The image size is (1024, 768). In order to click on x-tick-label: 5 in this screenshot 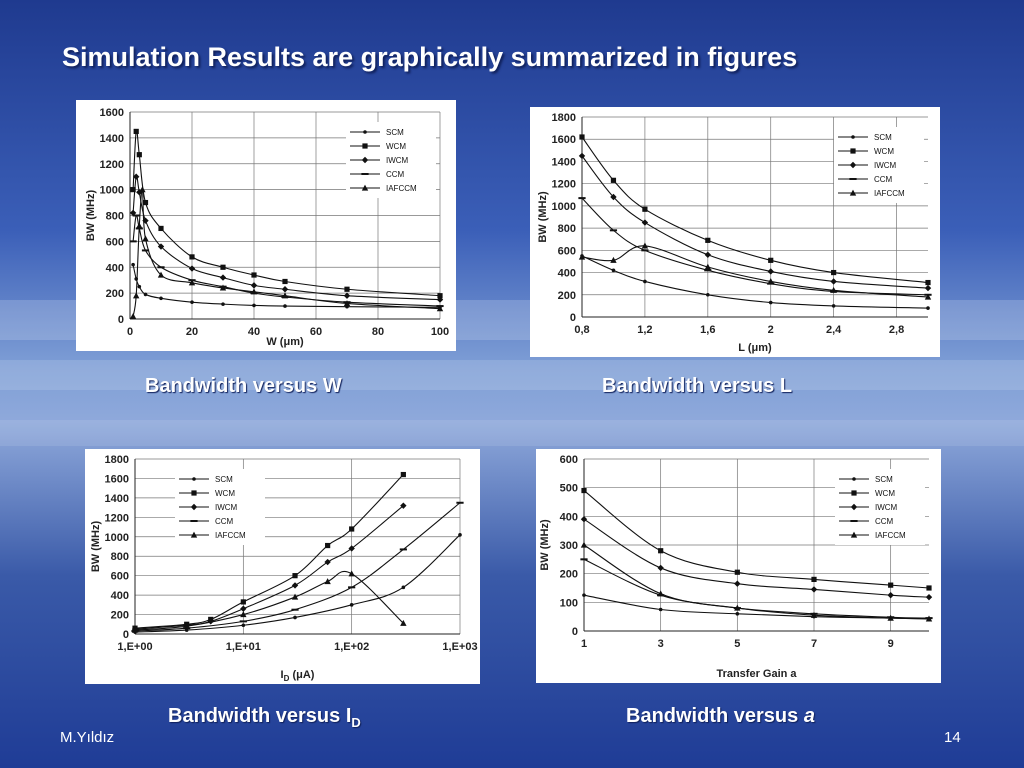, I will do `click(737, 644)`.